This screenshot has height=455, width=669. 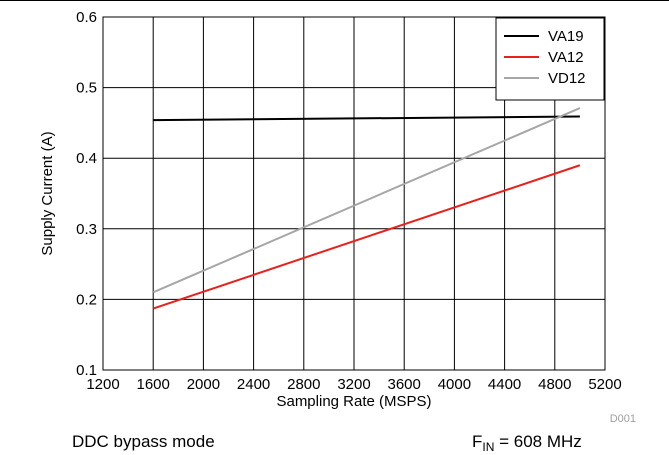 What do you see at coordinates (566, 57) in the screenshot?
I see `legend-label-va12: VA12` at bounding box center [566, 57].